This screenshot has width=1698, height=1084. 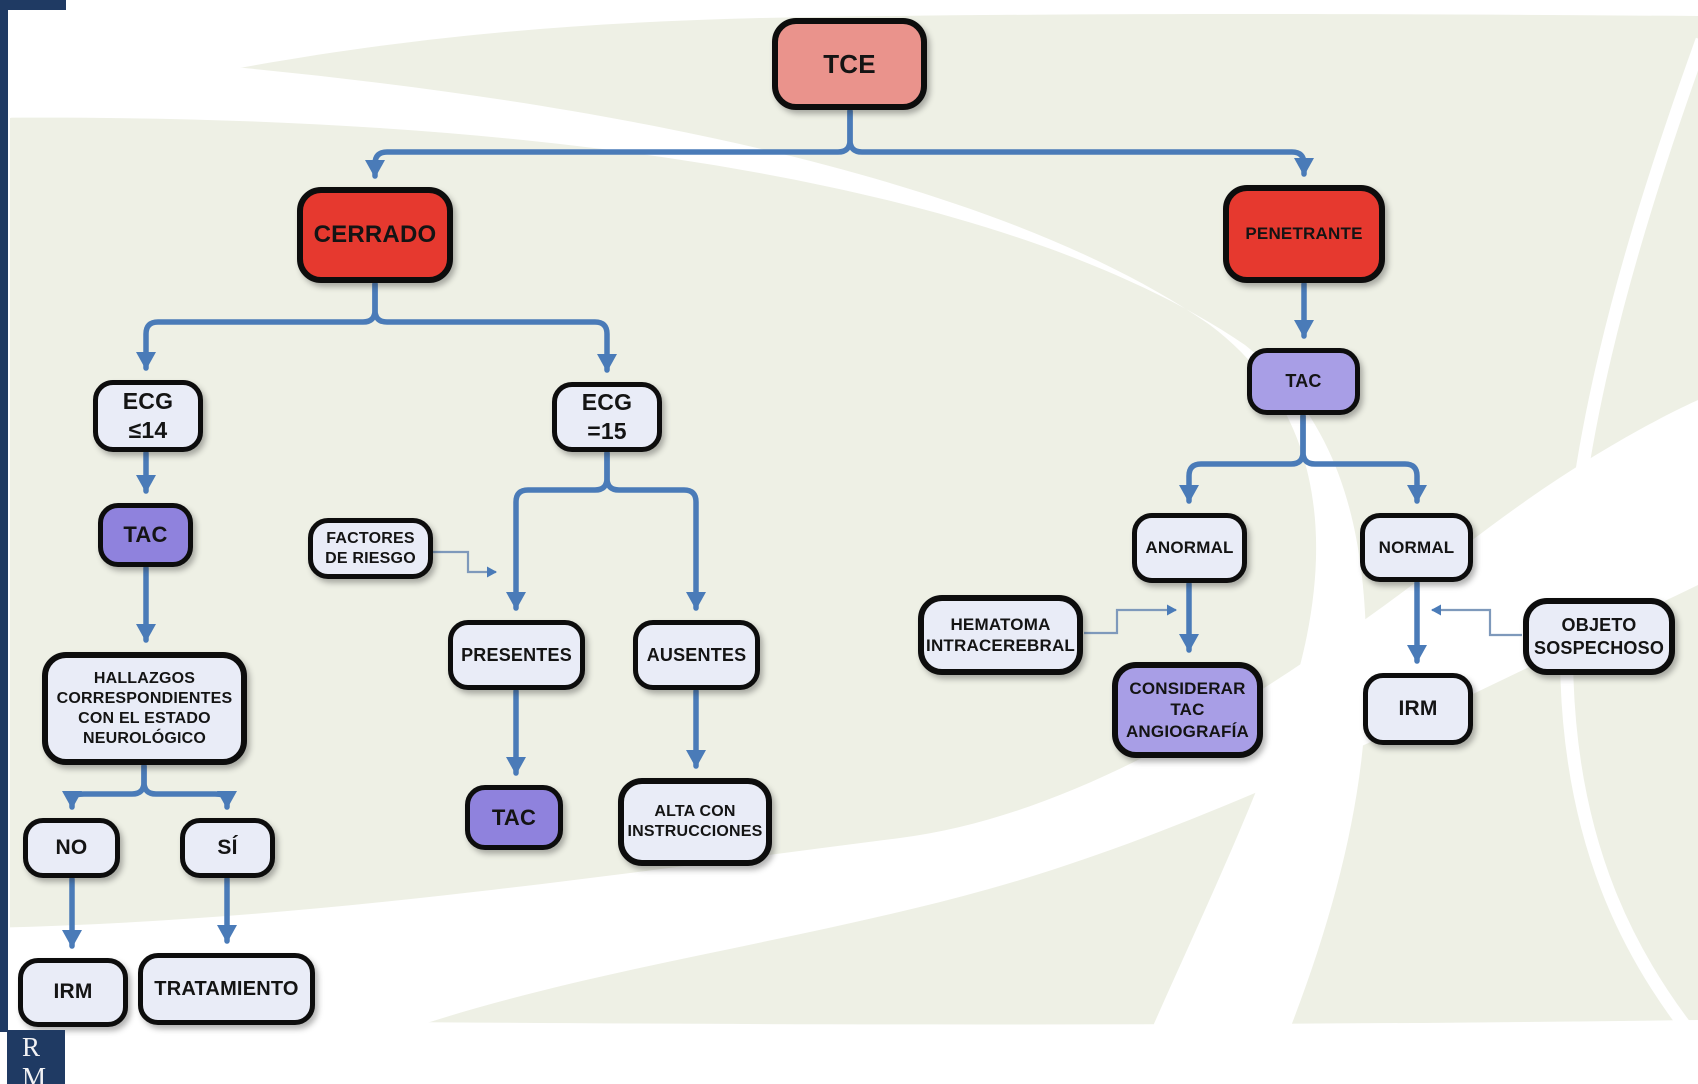 What do you see at coordinates (104, 786) in the screenshot?
I see `connector-hallazgos-no` at bounding box center [104, 786].